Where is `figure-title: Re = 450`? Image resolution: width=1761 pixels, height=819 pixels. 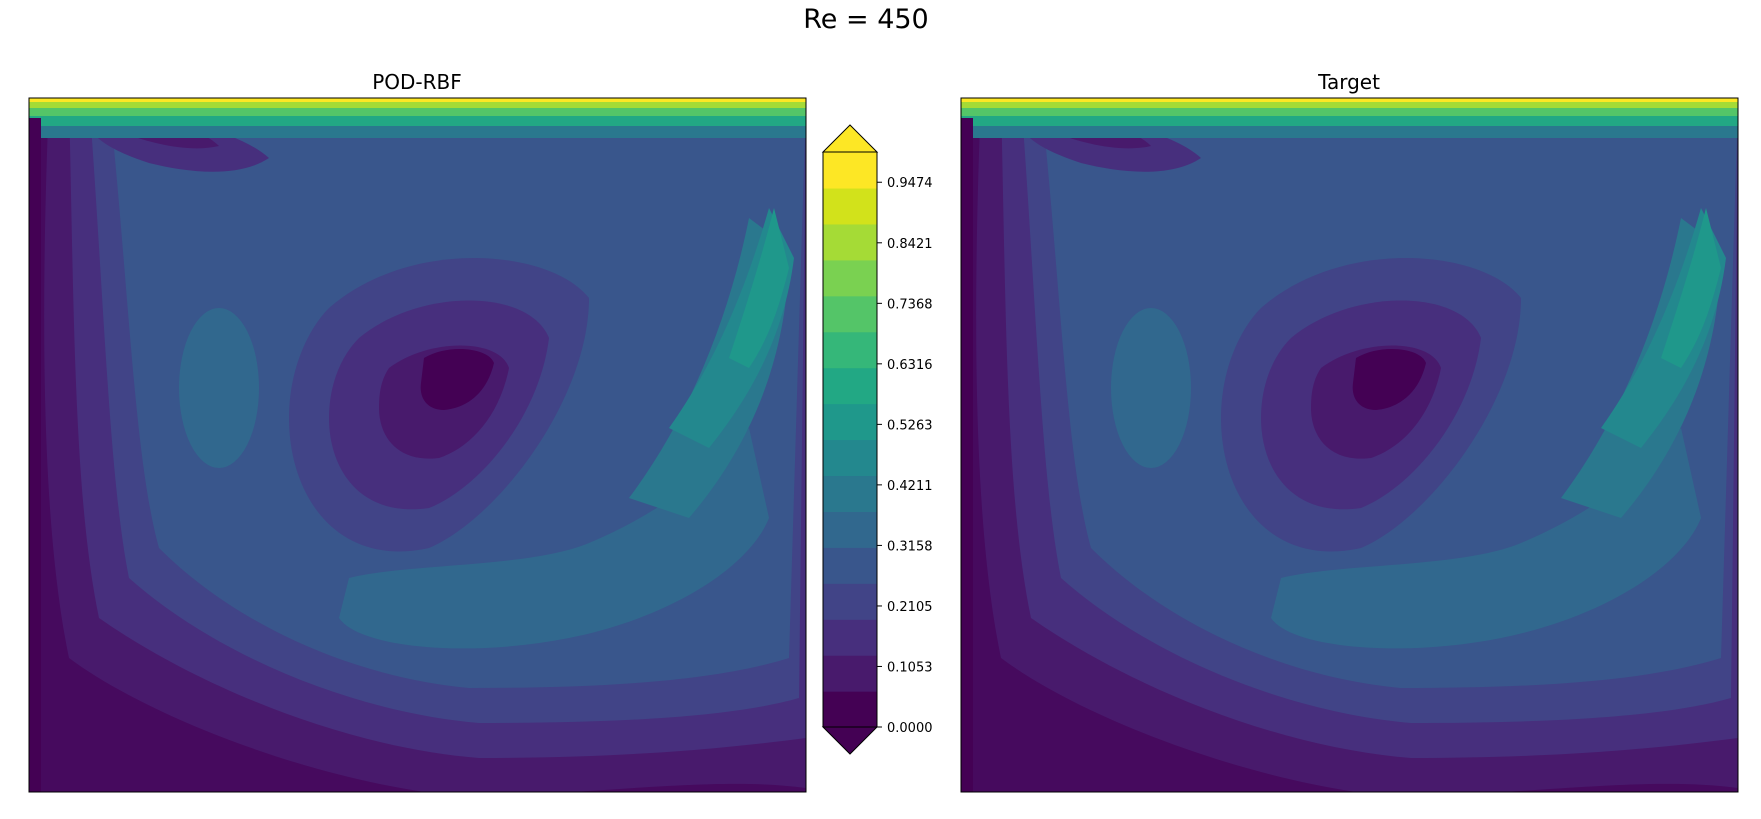
figure-title: Re = 450 is located at coordinates (865, 19).